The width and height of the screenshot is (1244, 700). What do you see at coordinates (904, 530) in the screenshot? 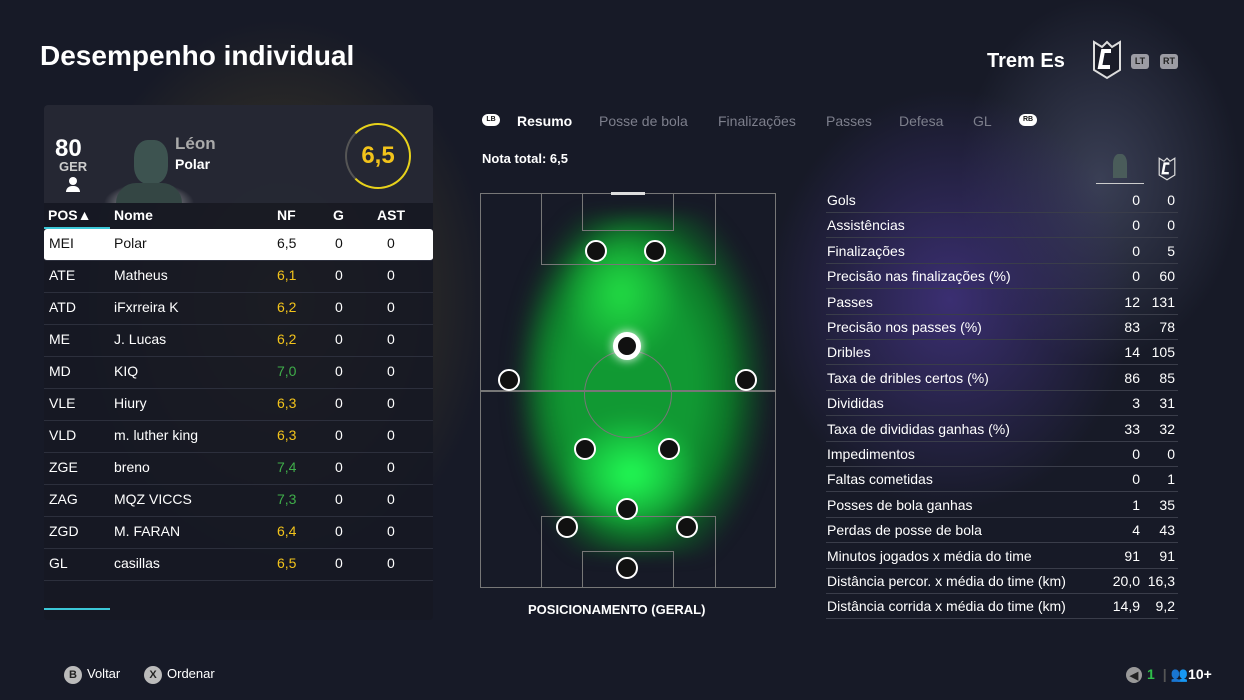
I see `stat-label: Perdas de posse de bola` at bounding box center [904, 530].